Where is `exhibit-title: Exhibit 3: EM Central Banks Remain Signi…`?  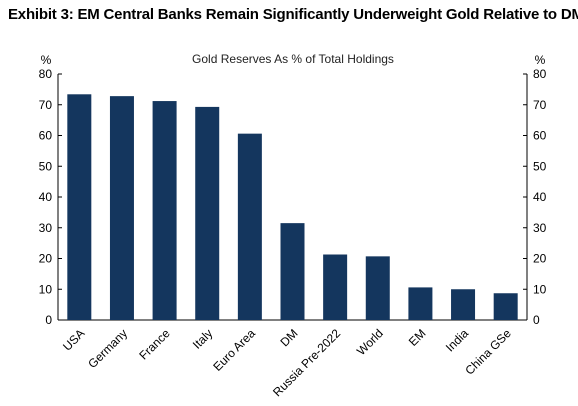 exhibit-title: Exhibit 3: EM Central Banks Remain Signi… is located at coordinates (293, 14).